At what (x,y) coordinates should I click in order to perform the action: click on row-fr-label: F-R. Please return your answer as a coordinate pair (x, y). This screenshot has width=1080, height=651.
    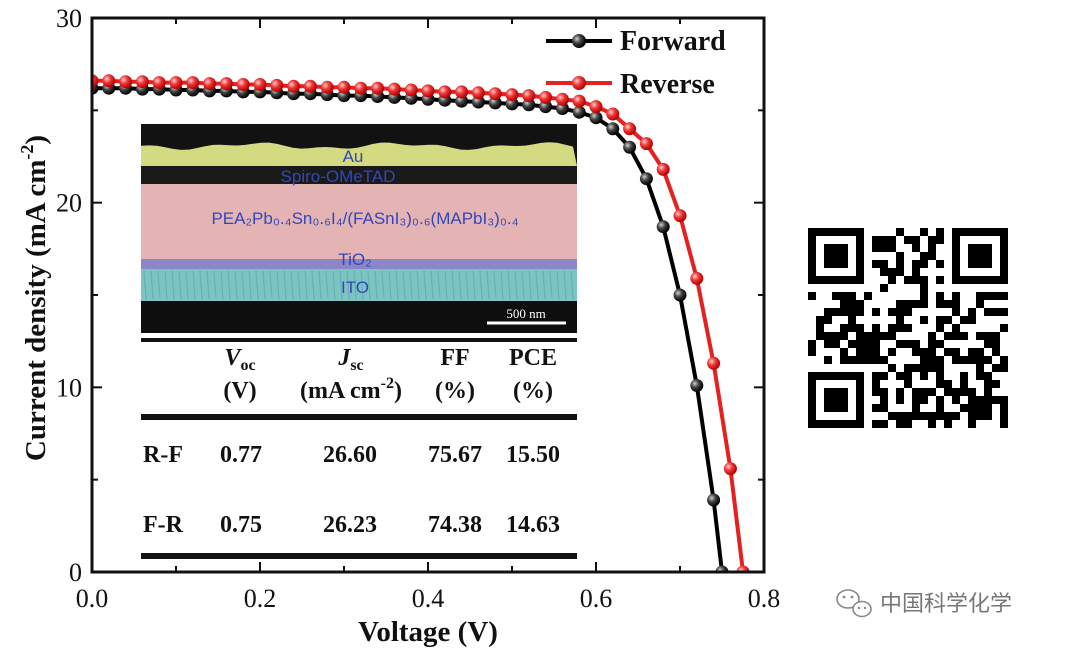
    Looking at the image, I should click on (163, 525).